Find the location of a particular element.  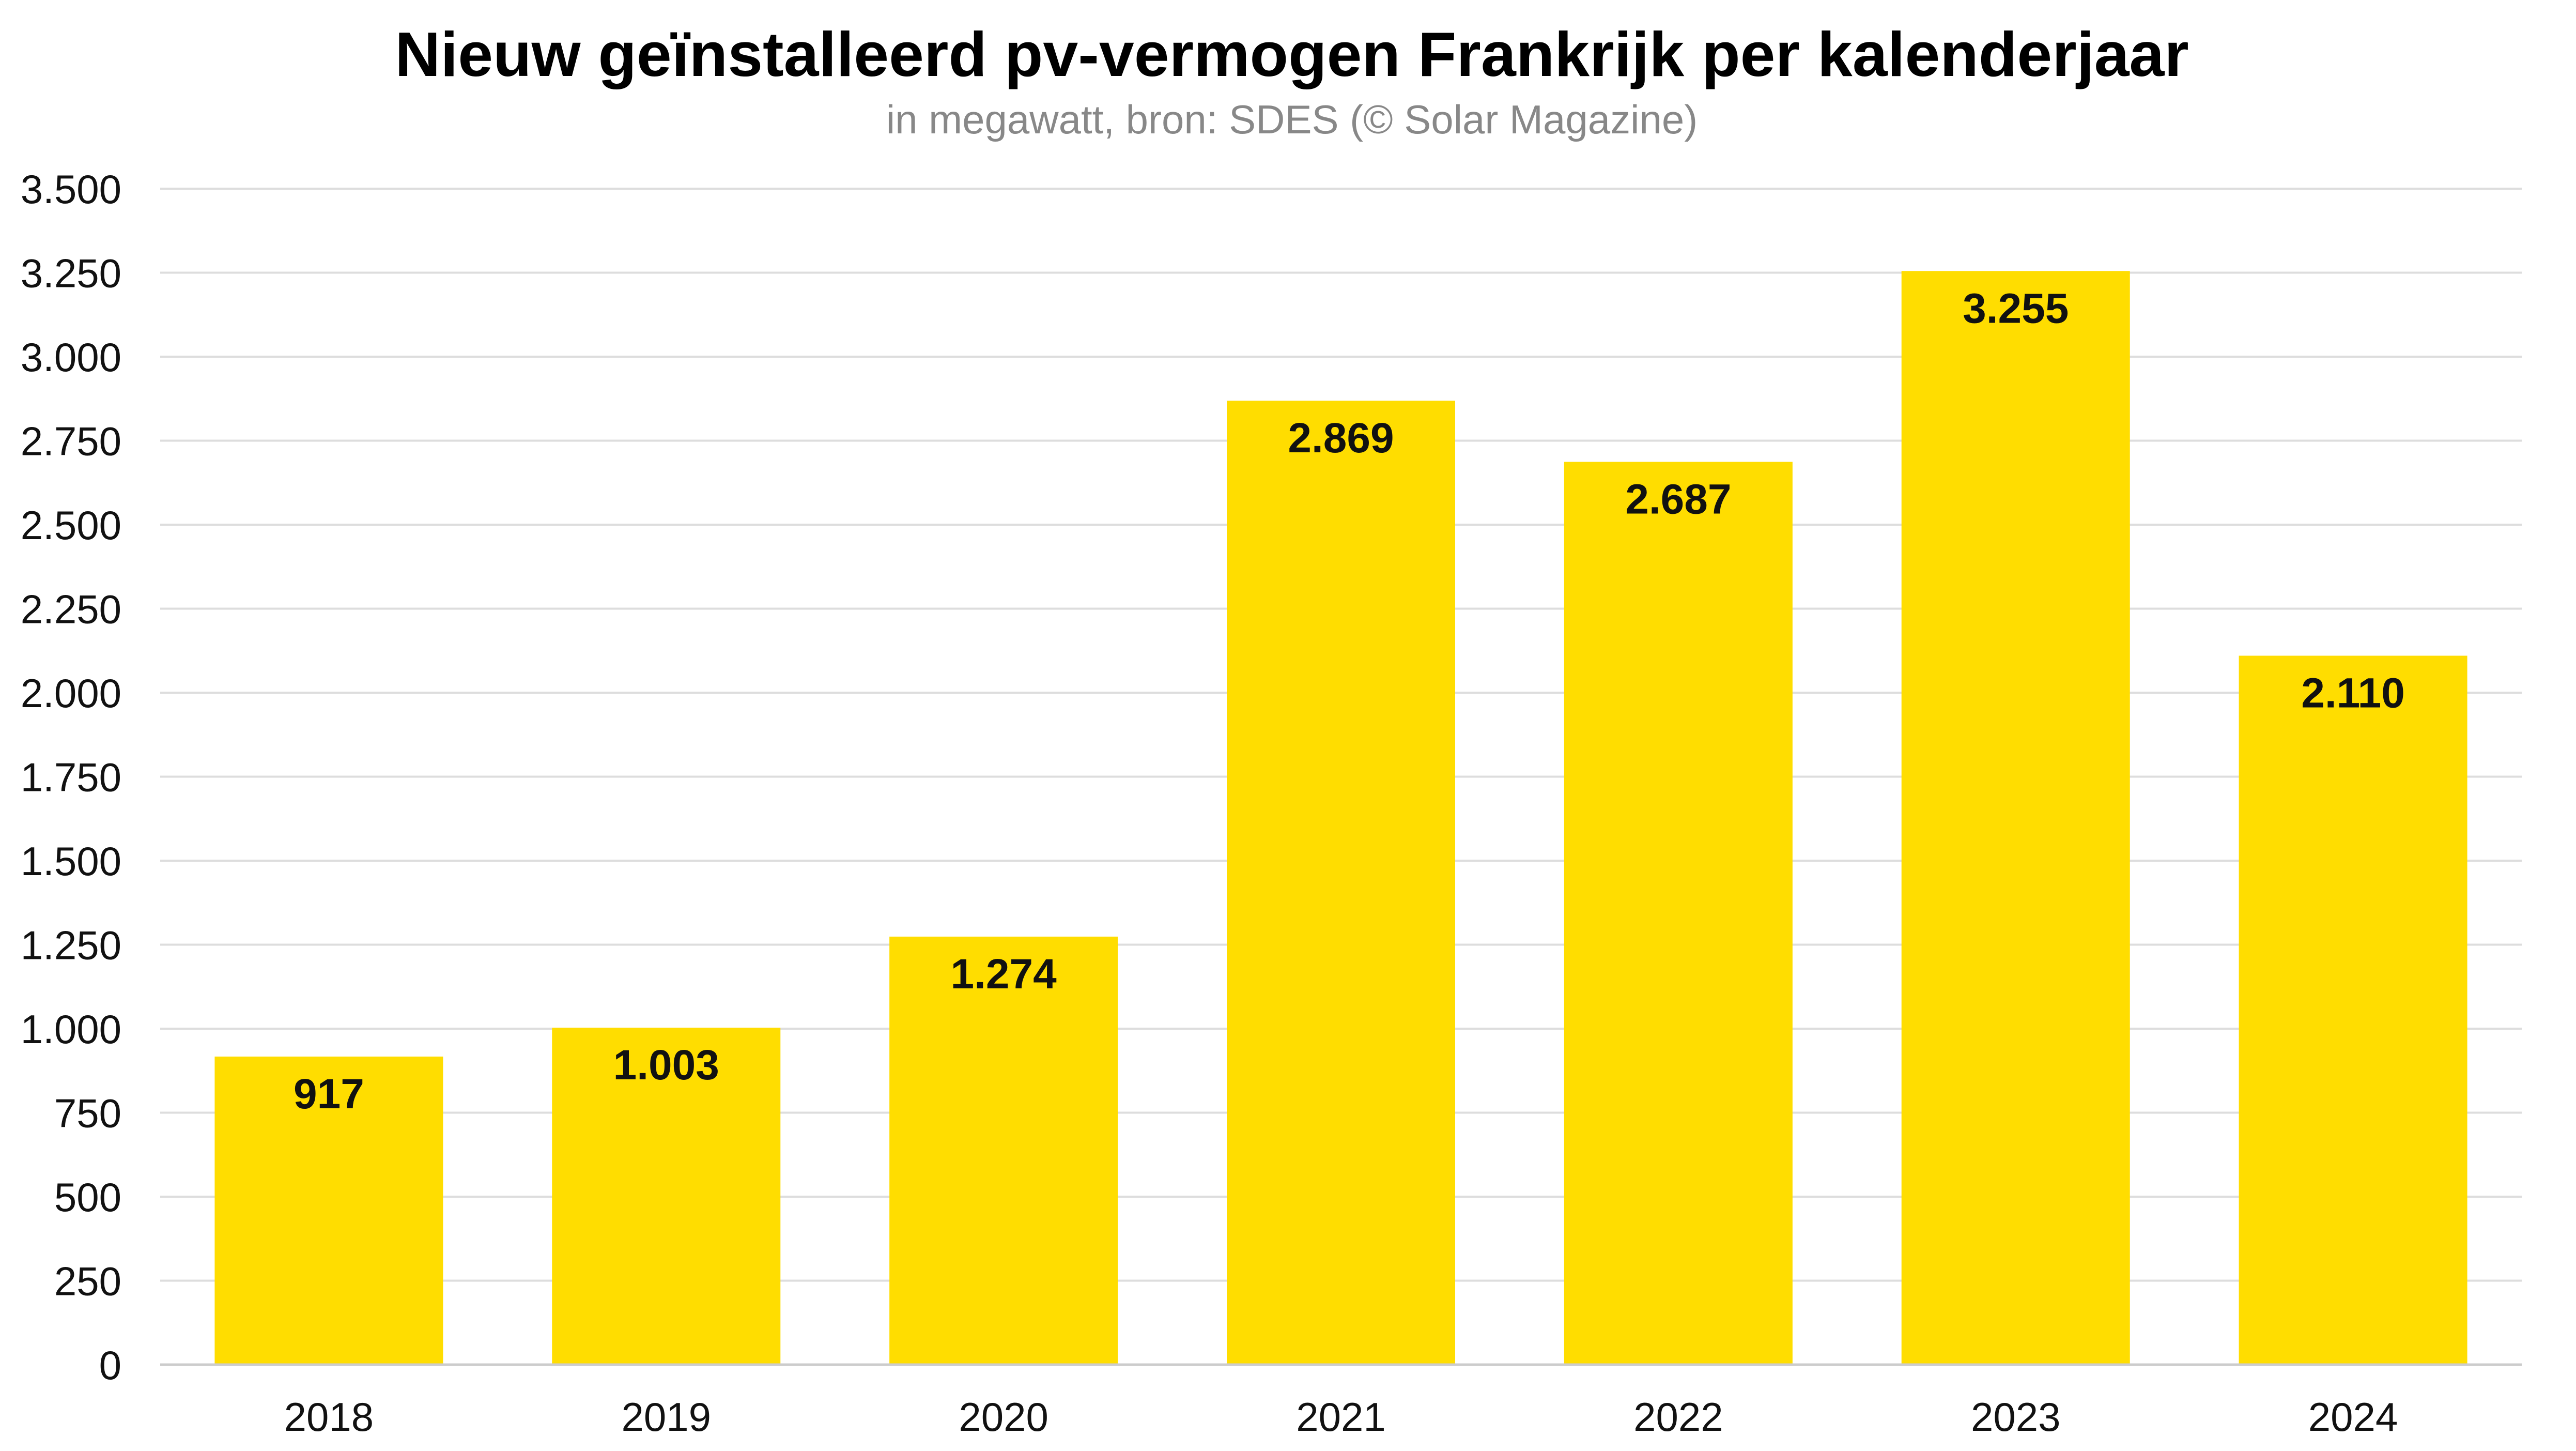

y-tick-label: 750 is located at coordinates (87, 1113).